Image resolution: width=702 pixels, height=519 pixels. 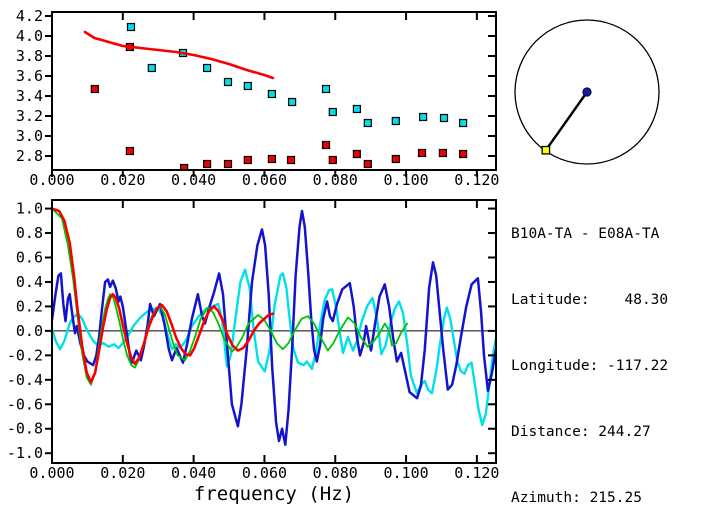 What do you see at coordinates (590, 366) in the screenshot?
I see `info-line-longitude: Longitude: -117.22` at bounding box center [590, 366].